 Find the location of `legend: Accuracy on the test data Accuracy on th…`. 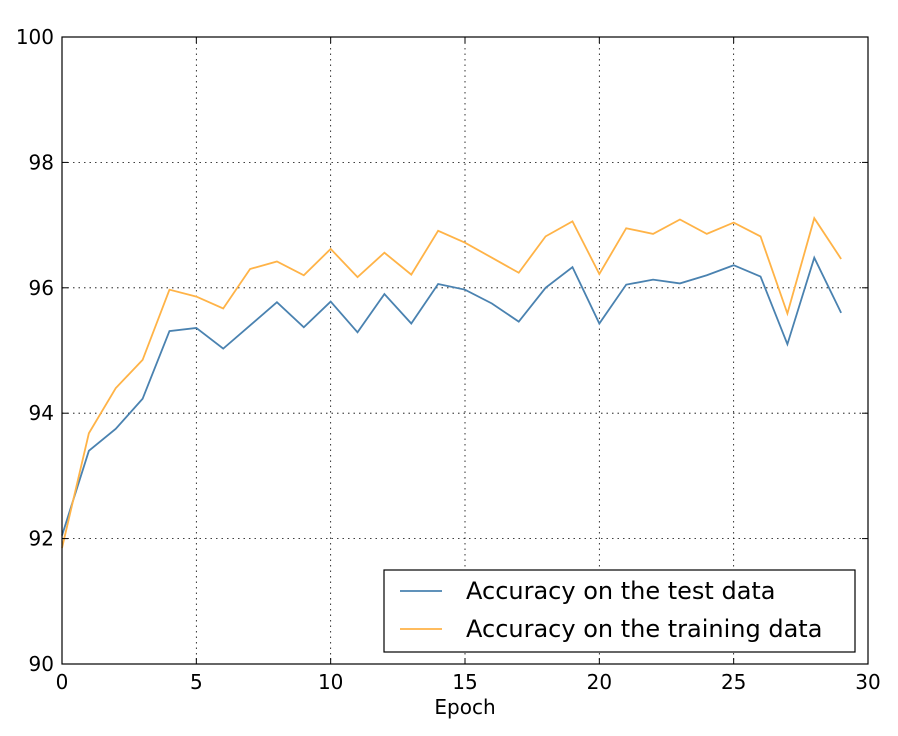

legend: Accuracy on the test data Accuracy on th… is located at coordinates (619, 611).